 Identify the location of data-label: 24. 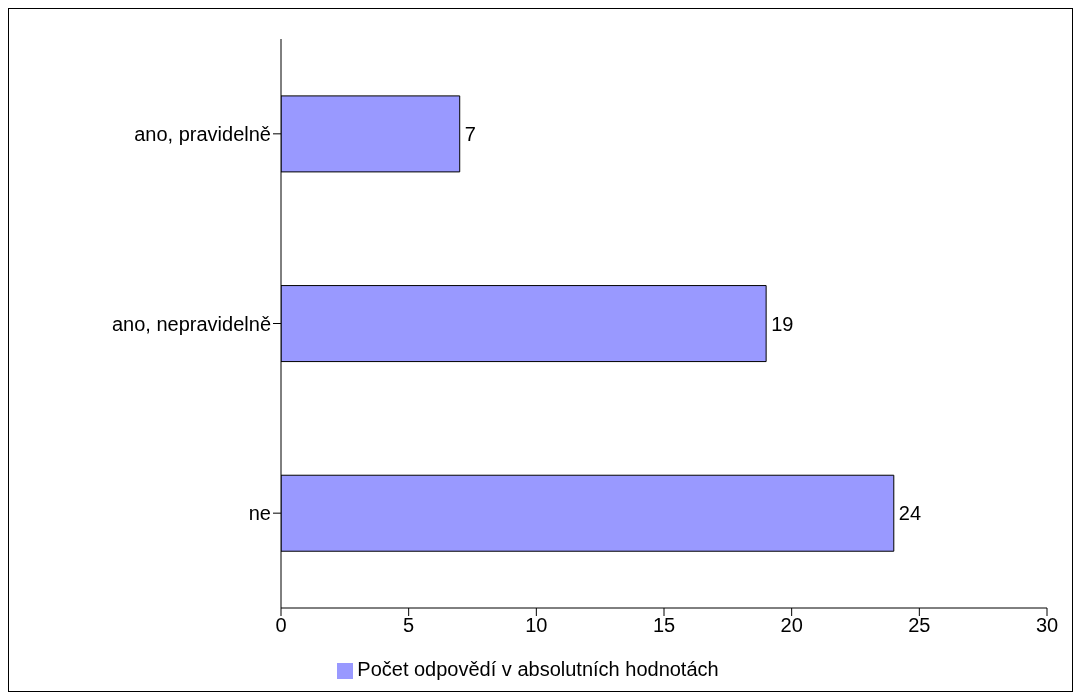
(910, 513).